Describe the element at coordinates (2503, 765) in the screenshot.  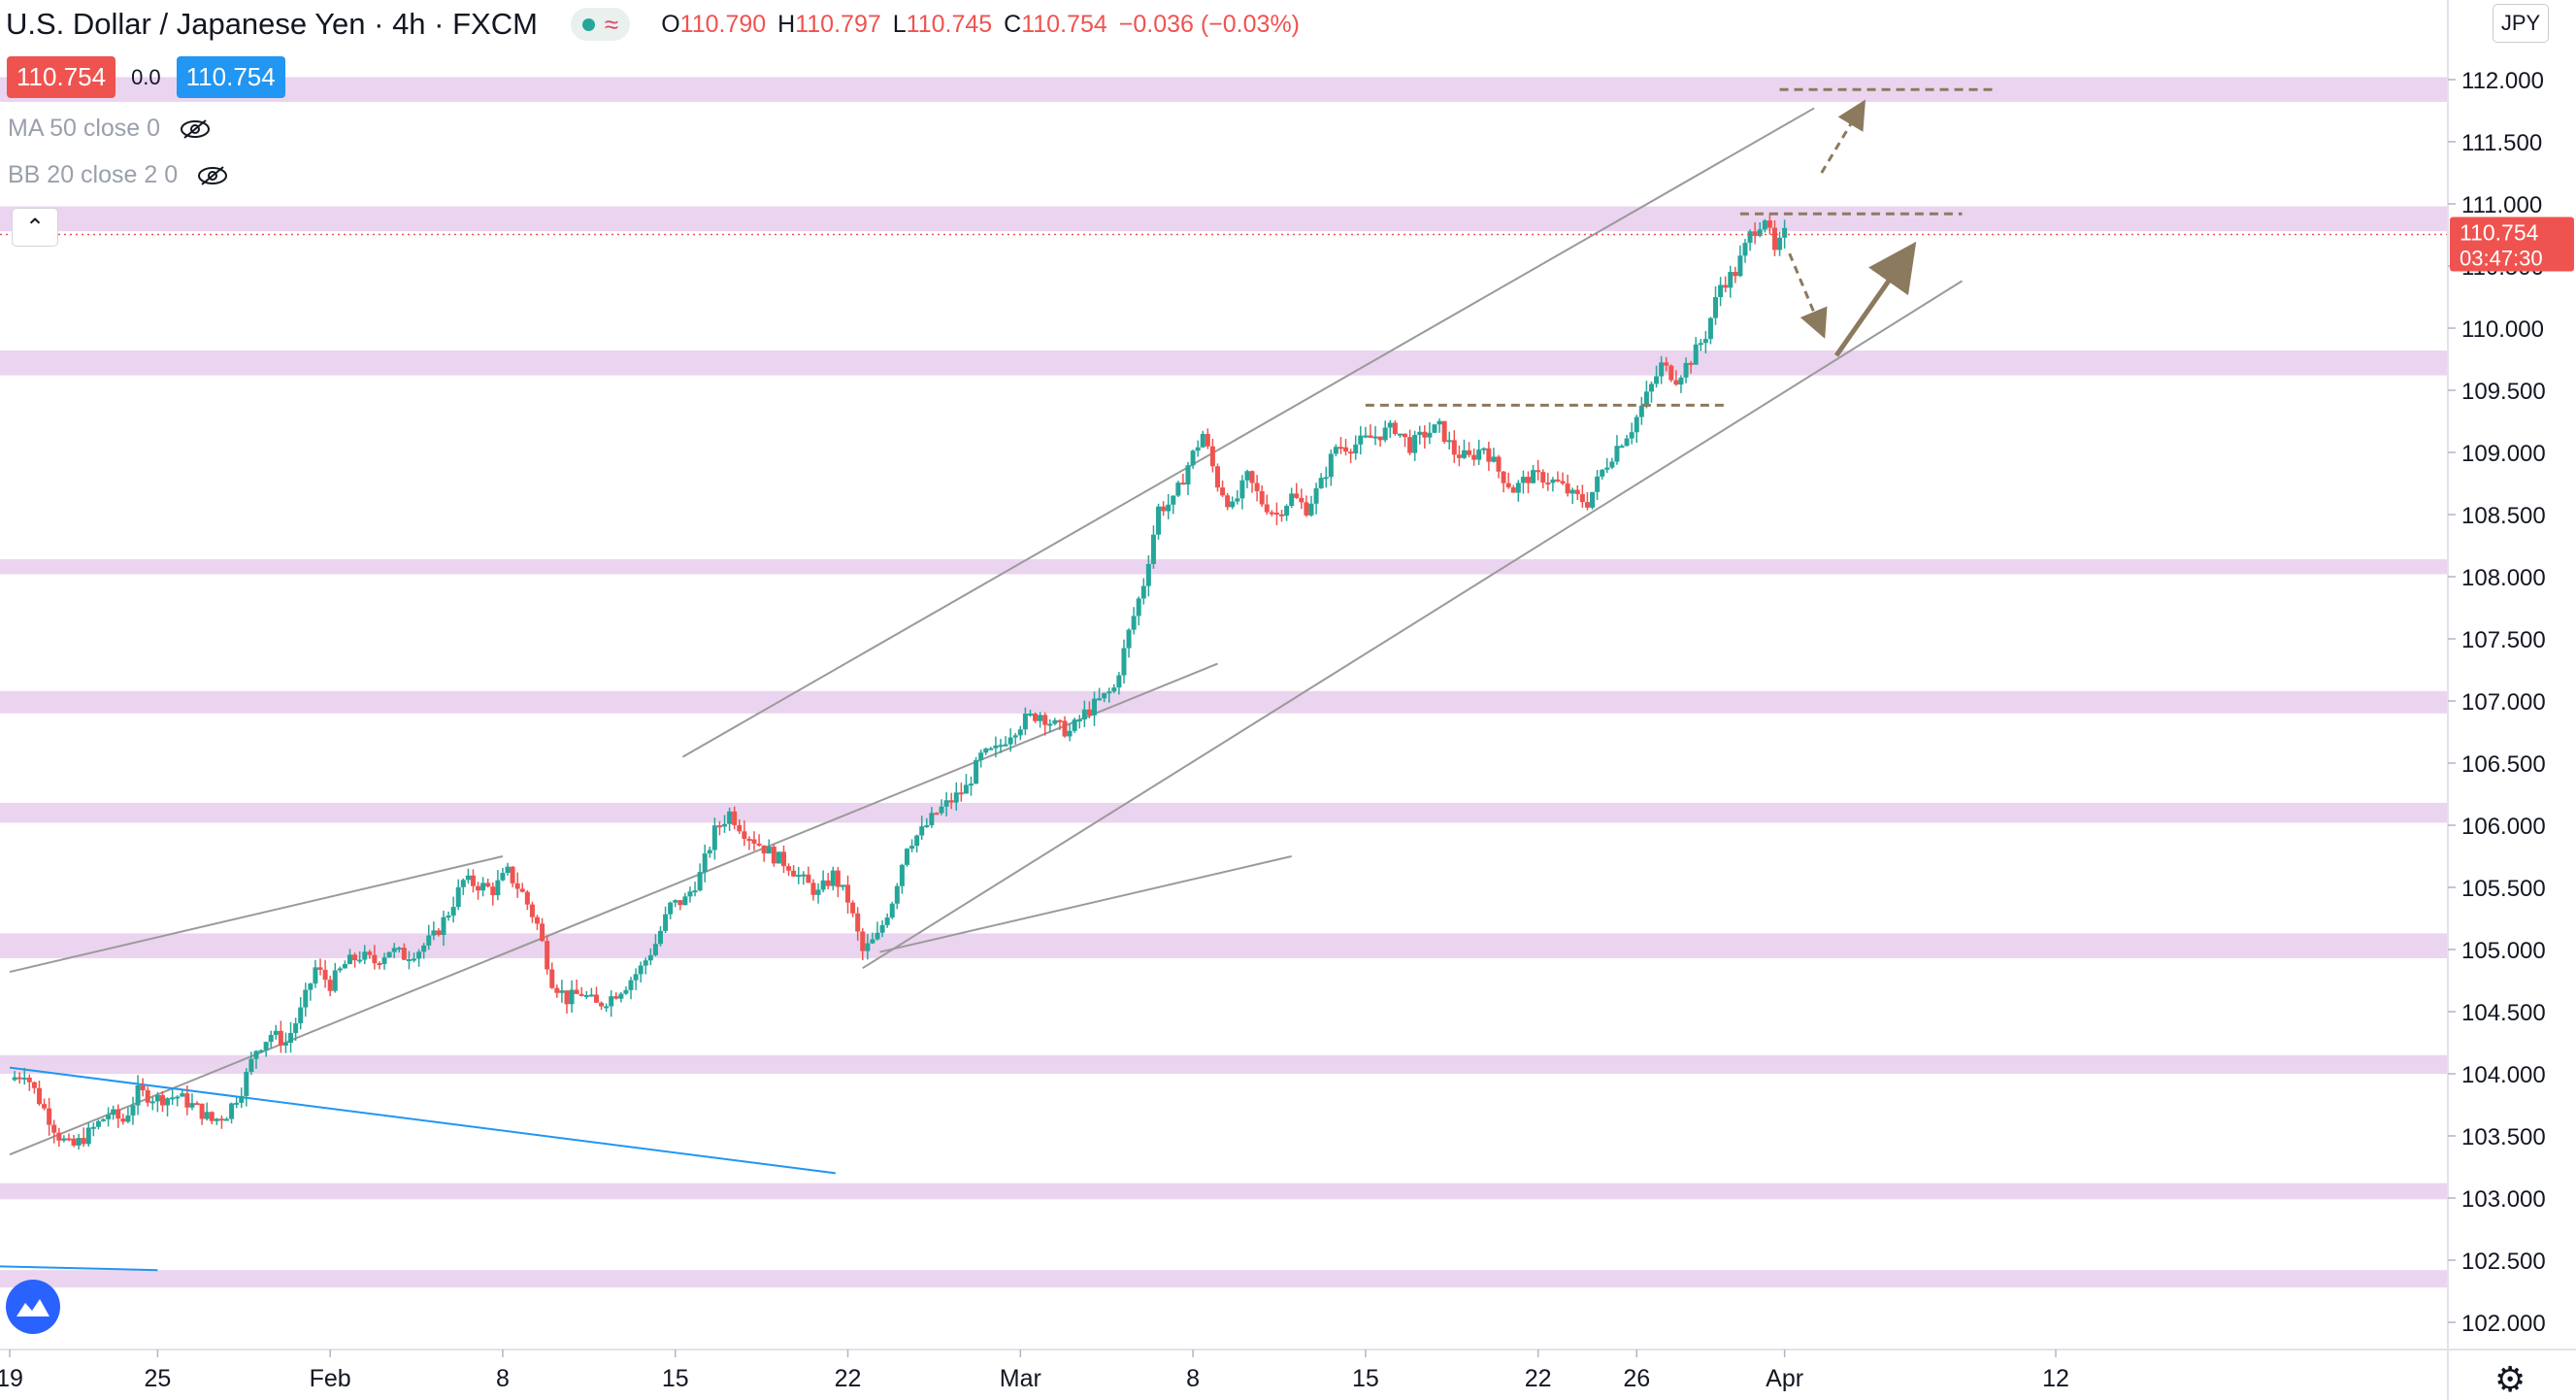
I see `y-tick-label: 106.500` at that location.